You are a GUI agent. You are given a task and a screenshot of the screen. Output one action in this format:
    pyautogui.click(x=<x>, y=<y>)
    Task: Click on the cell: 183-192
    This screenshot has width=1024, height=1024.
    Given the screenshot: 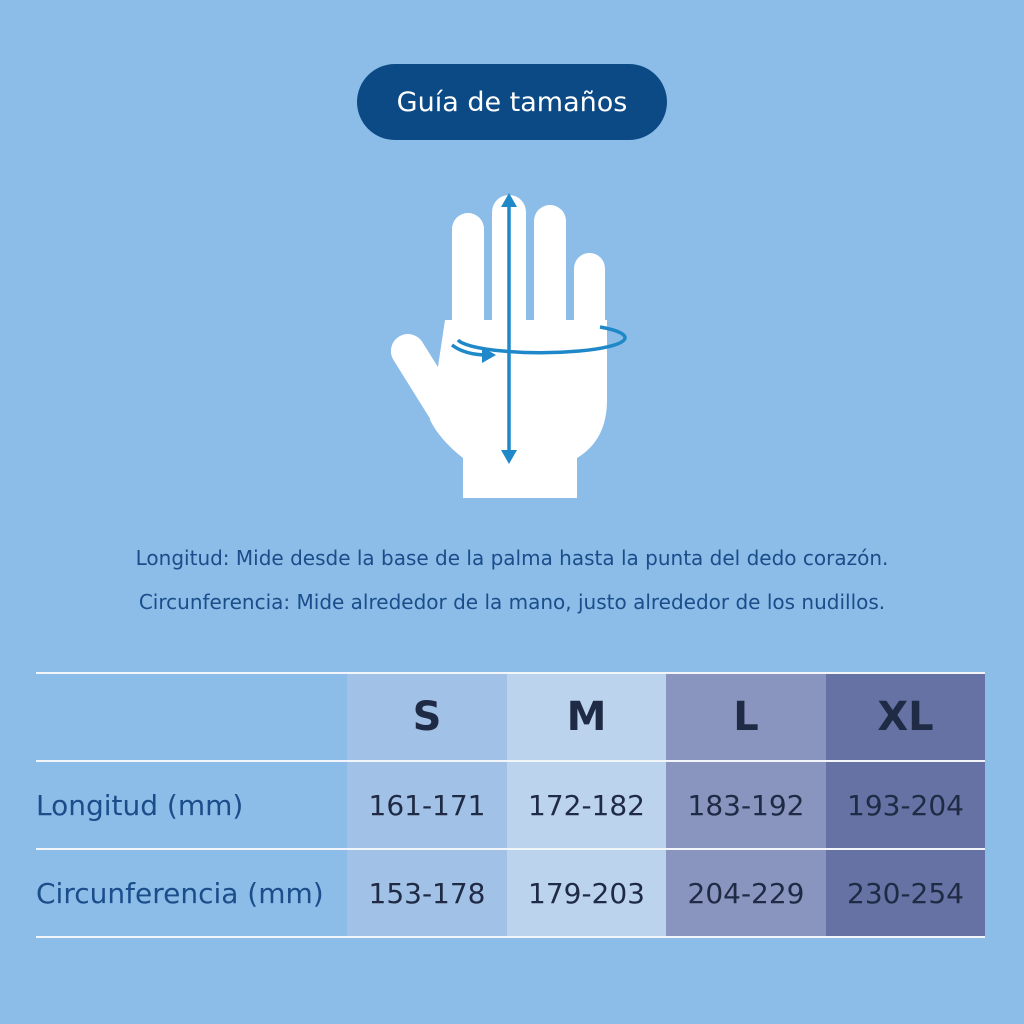 What is the action you would take?
    pyautogui.click(x=746, y=805)
    